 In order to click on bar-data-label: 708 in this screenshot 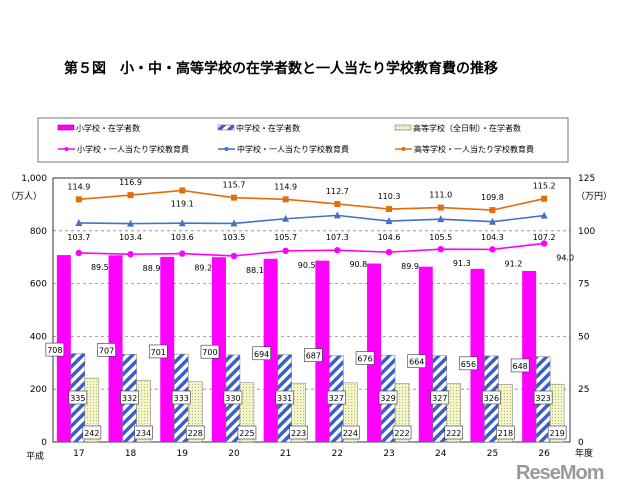, I will do `click(54, 350)`.